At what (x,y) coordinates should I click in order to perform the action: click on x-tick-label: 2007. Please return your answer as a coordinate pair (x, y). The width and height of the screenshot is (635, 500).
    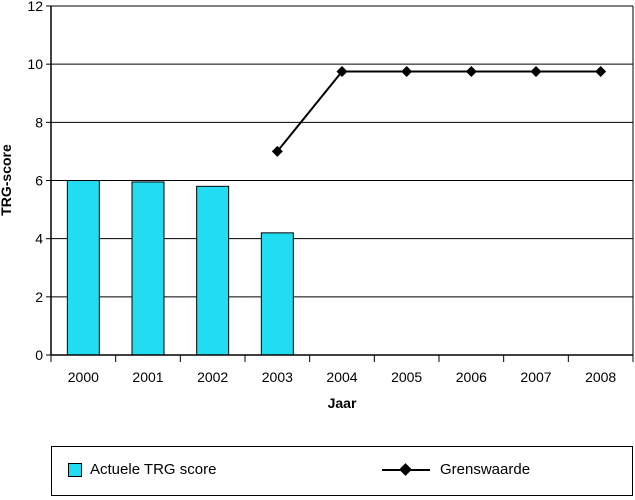
    Looking at the image, I should click on (535, 377).